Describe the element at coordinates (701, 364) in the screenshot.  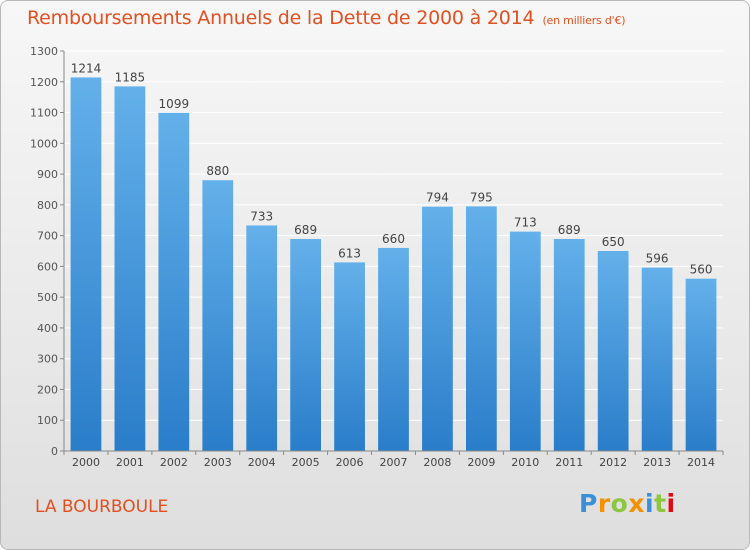
I see `bar-2014` at that location.